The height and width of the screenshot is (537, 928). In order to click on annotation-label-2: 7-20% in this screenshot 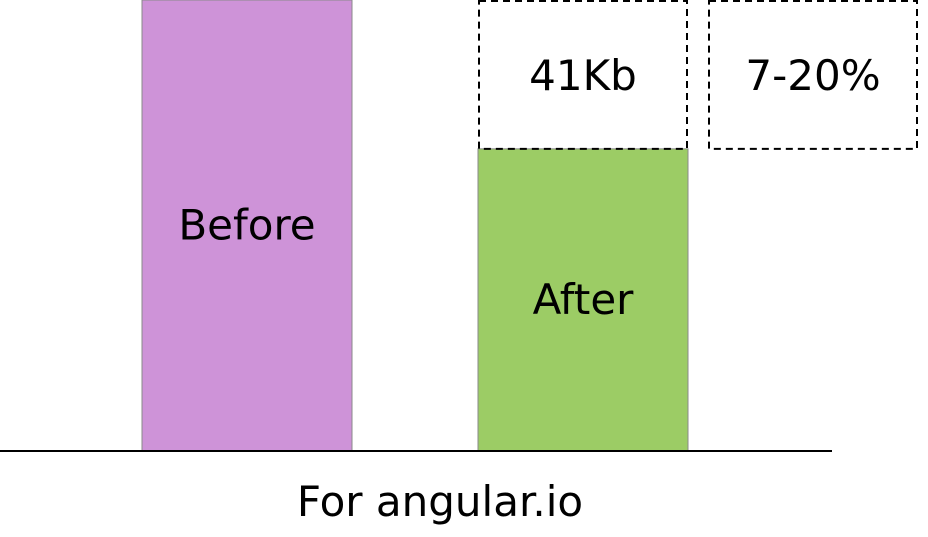, I will do `click(812, 75)`.